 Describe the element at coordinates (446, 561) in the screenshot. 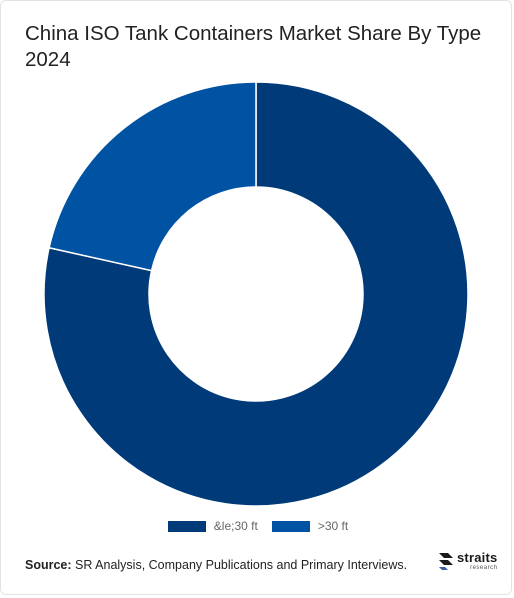

I see `straits-arrow-logo-icon` at that location.